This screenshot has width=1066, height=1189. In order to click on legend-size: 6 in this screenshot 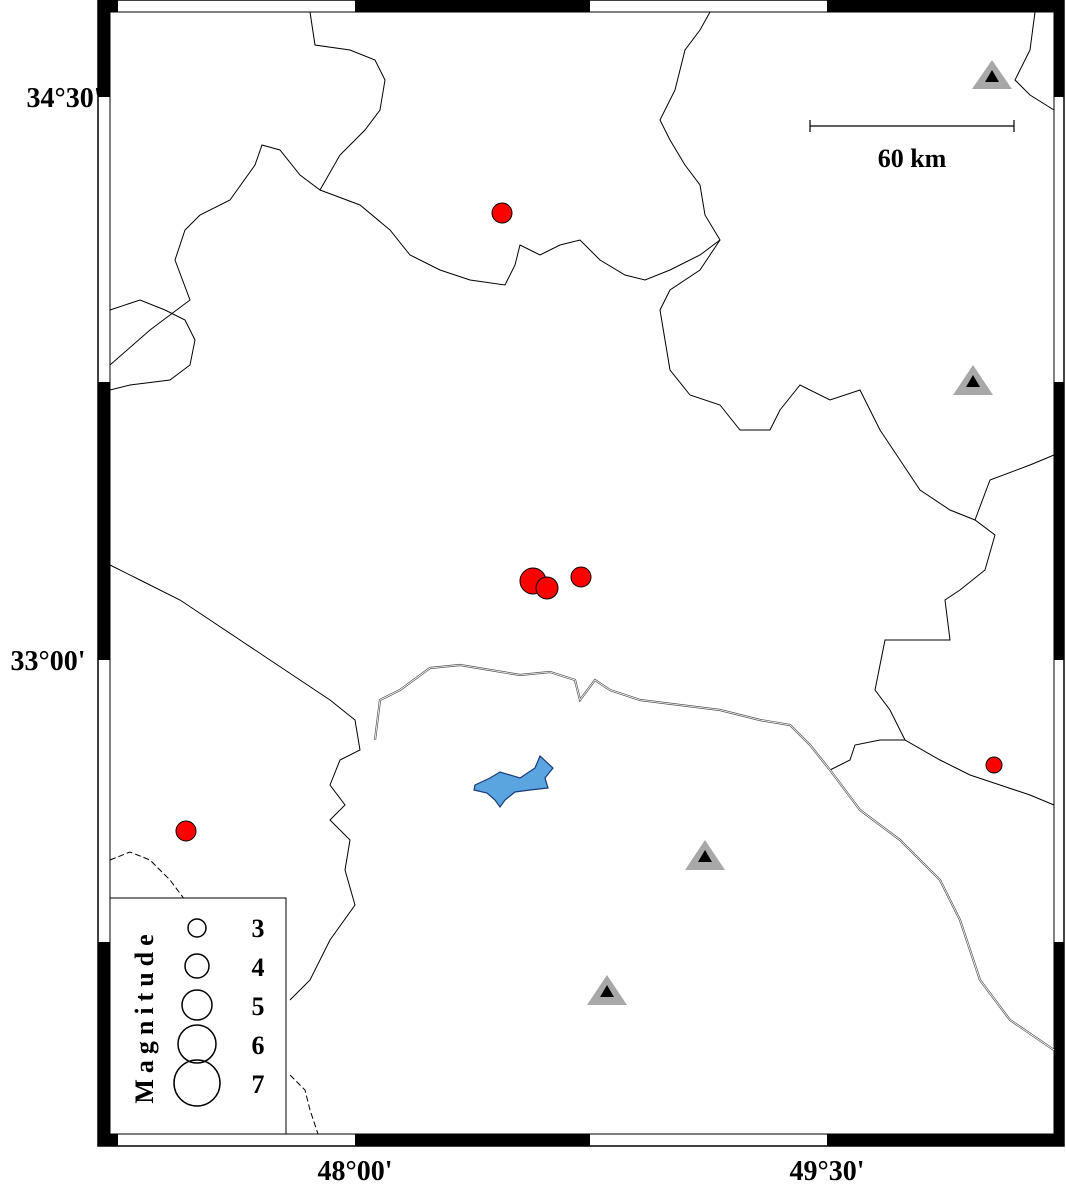, I will do `click(258, 1045)`.